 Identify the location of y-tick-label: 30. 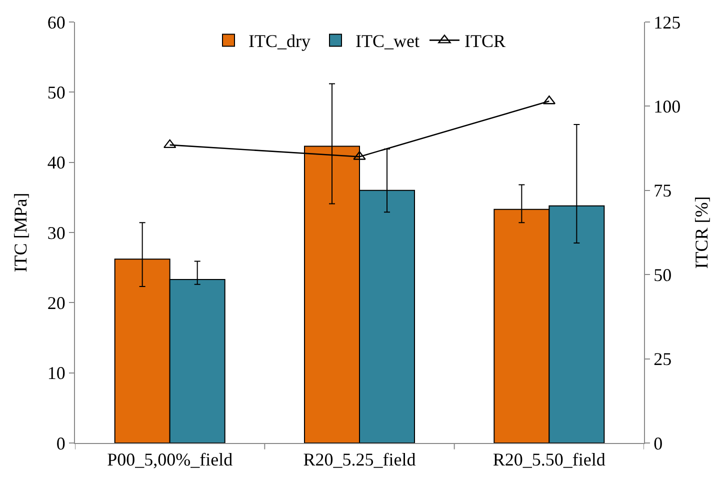
(56, 232).